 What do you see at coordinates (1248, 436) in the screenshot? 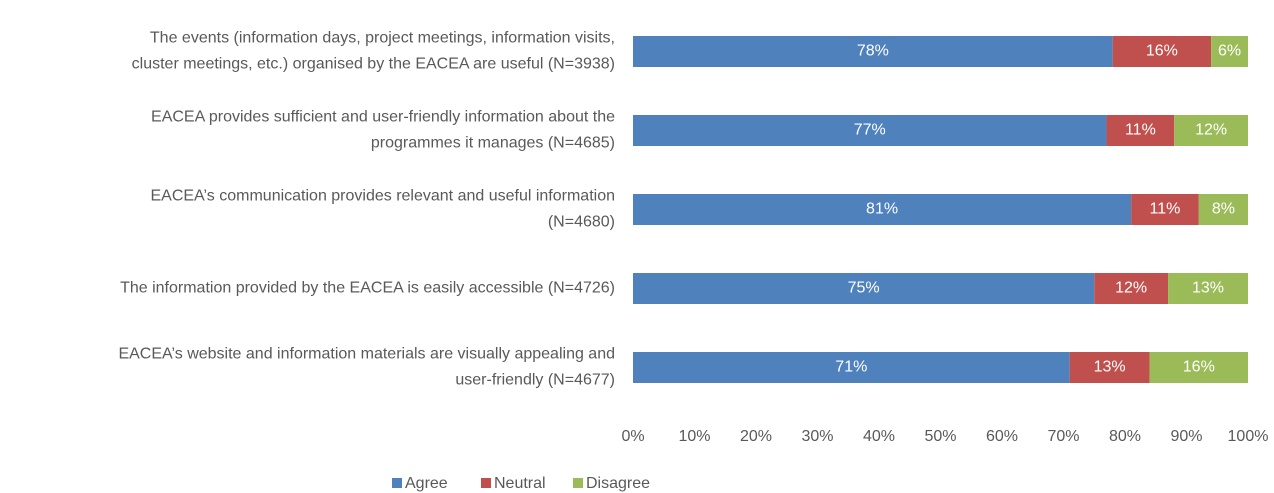
I see `x-tick-label: 100%` at bounding box center [1248, 436].